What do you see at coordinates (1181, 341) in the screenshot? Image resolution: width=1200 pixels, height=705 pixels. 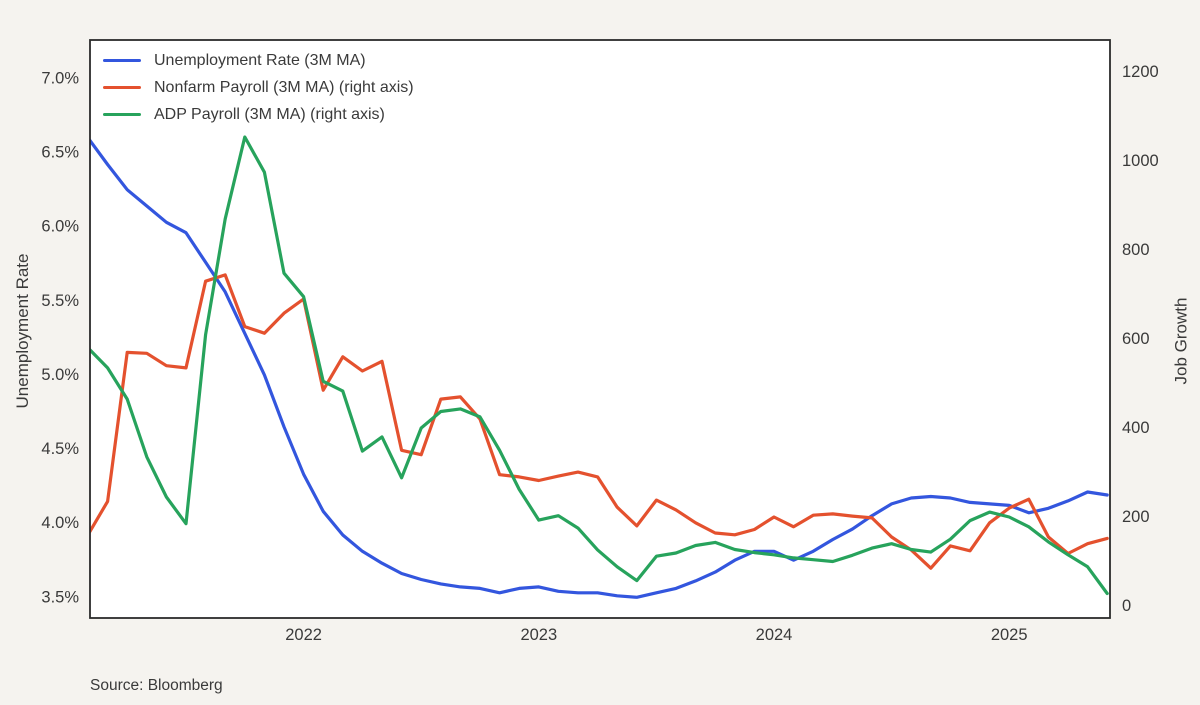 I see `right-axis-title: Job Growth` at bounding box center [1181, 341].